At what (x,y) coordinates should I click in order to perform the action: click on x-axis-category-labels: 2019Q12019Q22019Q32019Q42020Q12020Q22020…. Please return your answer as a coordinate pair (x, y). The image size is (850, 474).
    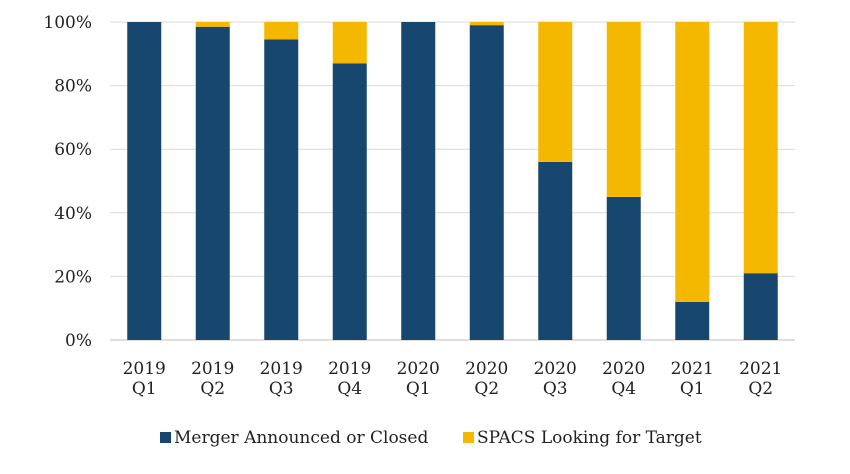
    Looking at the image, I should click on (453, 379).